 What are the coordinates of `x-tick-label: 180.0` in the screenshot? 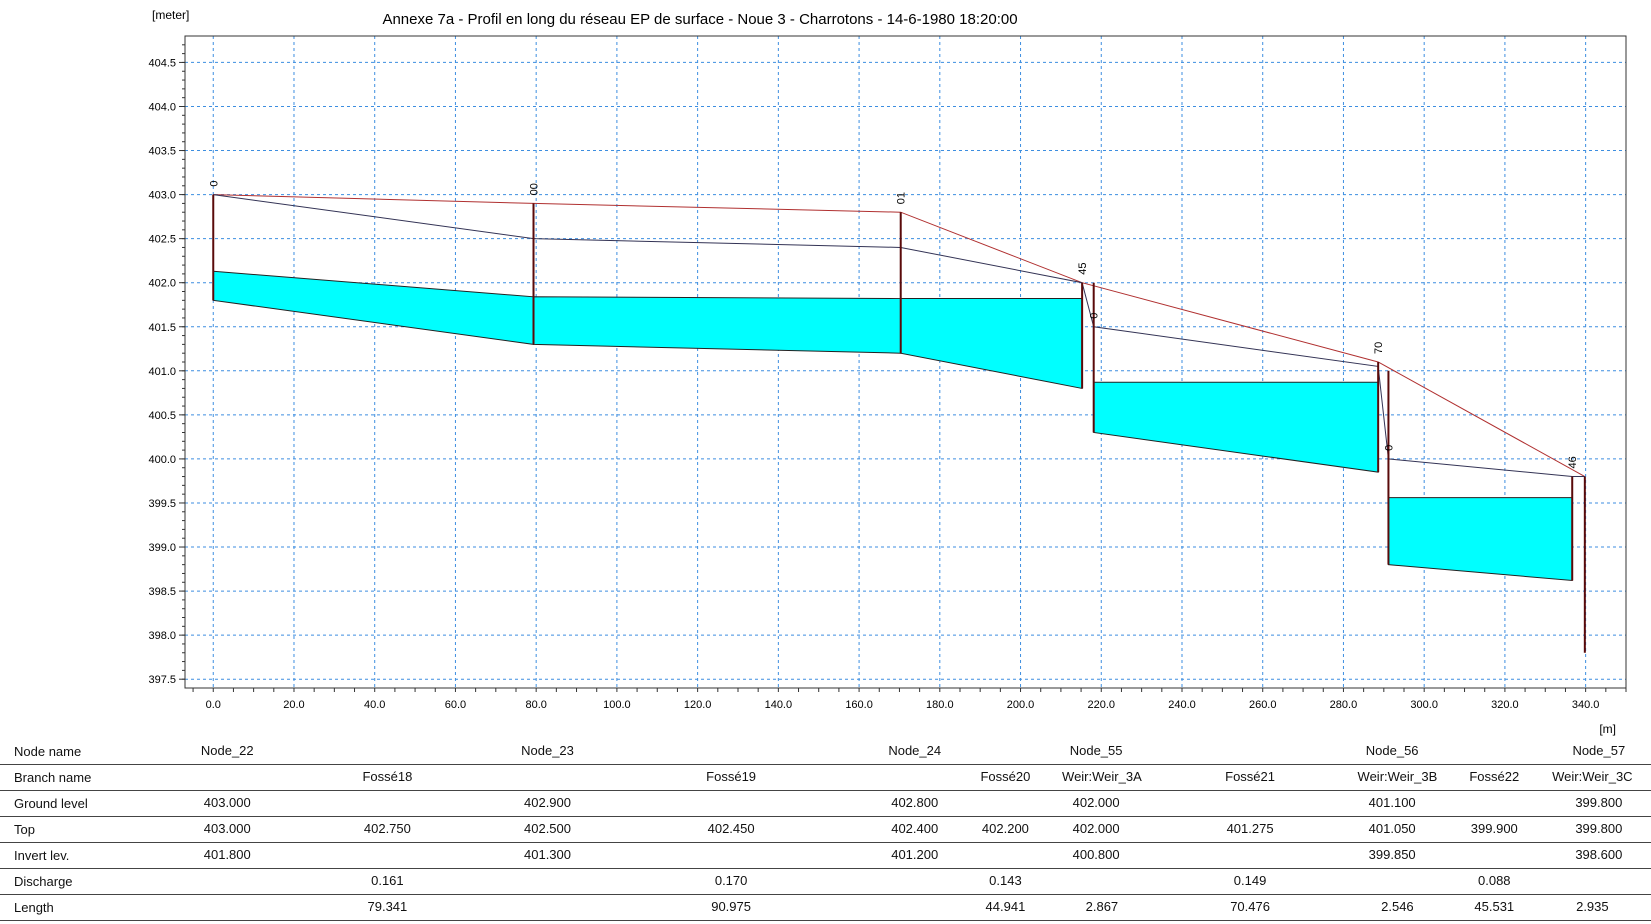 It's located at (940, 705).